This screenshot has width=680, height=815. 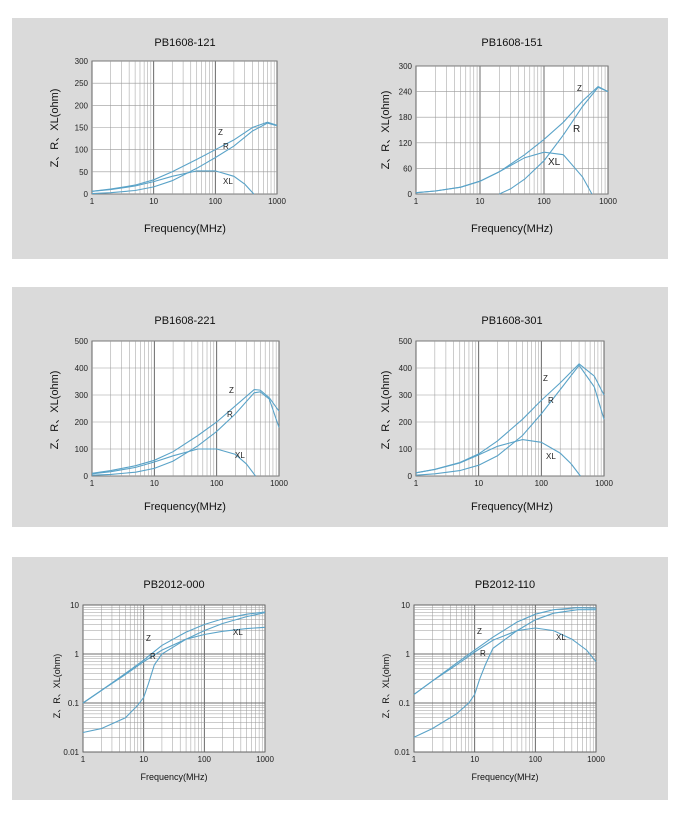 I want to click on chart-title: PB1608-121, so click(x=184, y=43).